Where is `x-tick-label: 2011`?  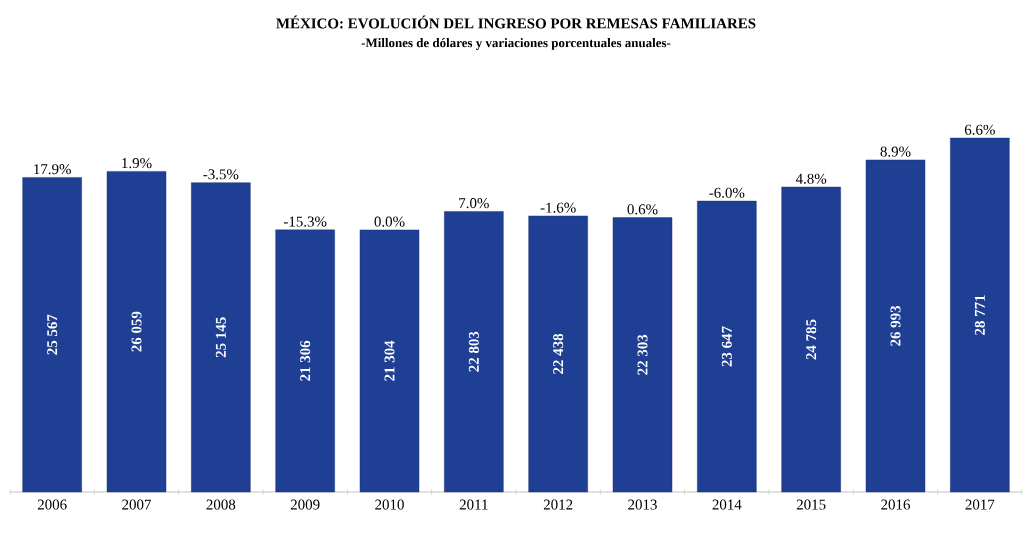 x-tick-label: 2011 is located at coordinates (473, 504).